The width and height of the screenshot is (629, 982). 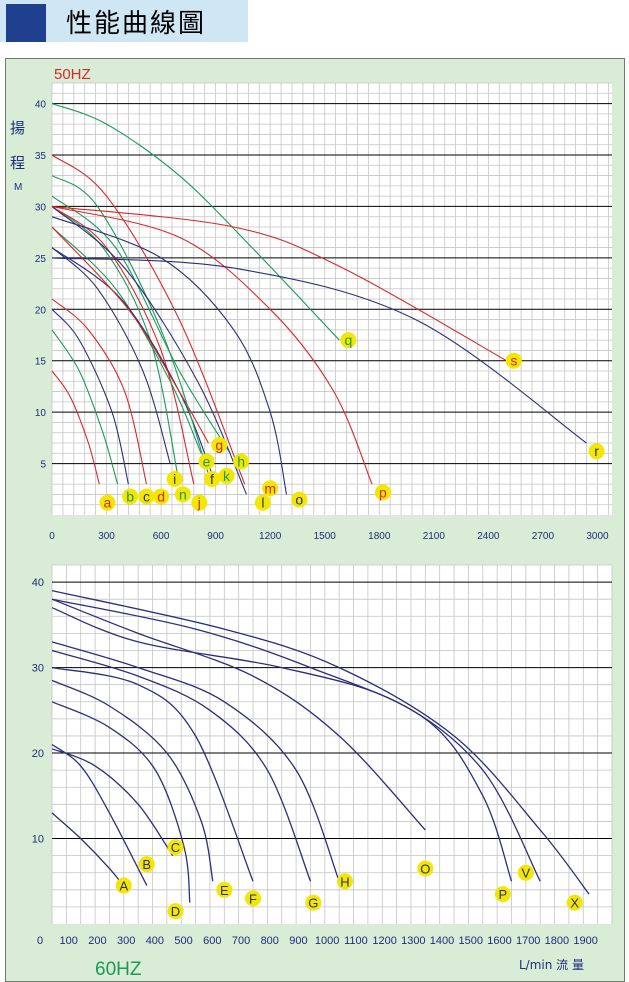 I want to click on title-bar: 性能曲線圖, so click(x=124, y=21).